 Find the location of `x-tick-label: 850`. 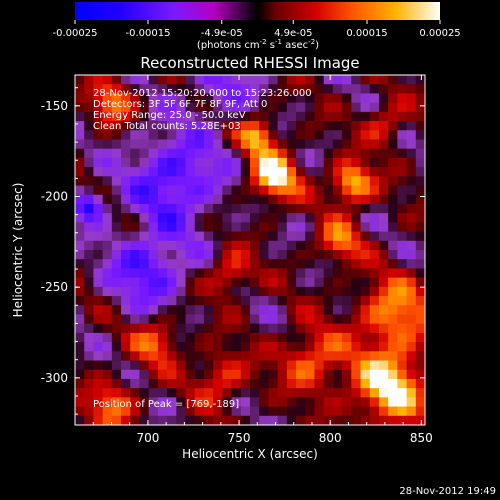

x-tick-label: 850 is located at coordinates (421, 438).